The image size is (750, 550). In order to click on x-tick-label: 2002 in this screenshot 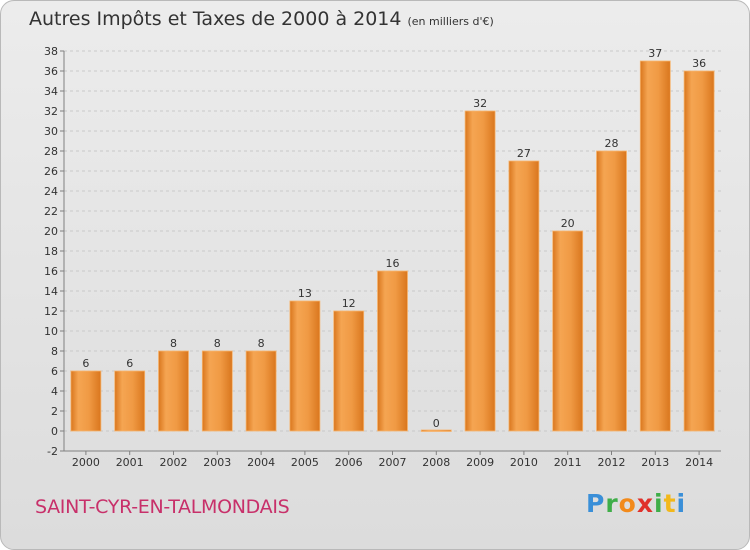, I will do `click(174, 462)`.